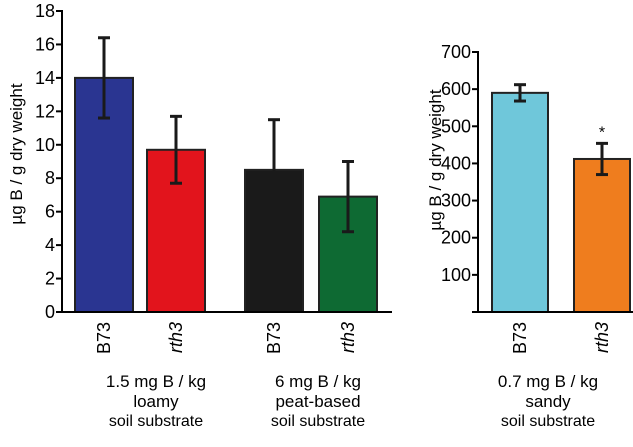 The width and height of the screenshot is (633, 447). I want to click on y-tick-label: 300, so click(456, 201).